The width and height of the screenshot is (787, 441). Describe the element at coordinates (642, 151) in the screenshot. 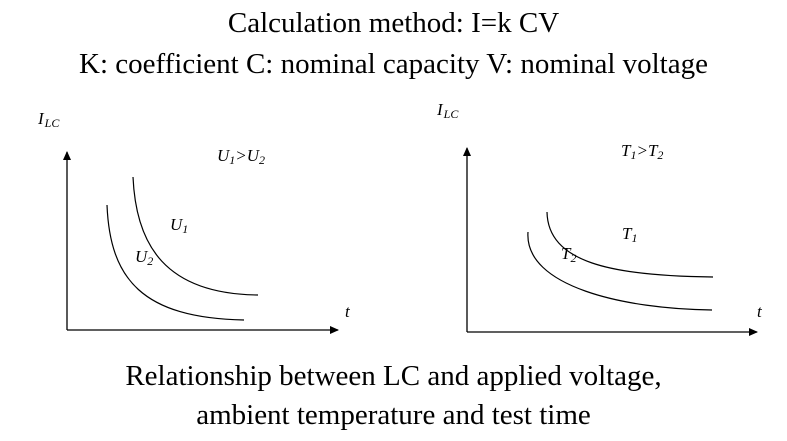

I see `right-condition-label: T1>T2` at that location.